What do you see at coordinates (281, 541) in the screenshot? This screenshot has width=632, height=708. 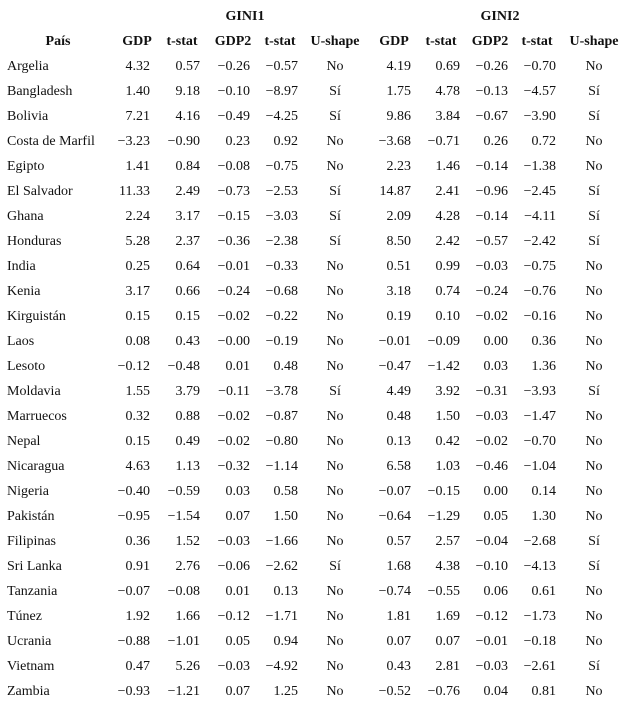 I see `cell-value: −1.66` at bounding box center [281, 541].